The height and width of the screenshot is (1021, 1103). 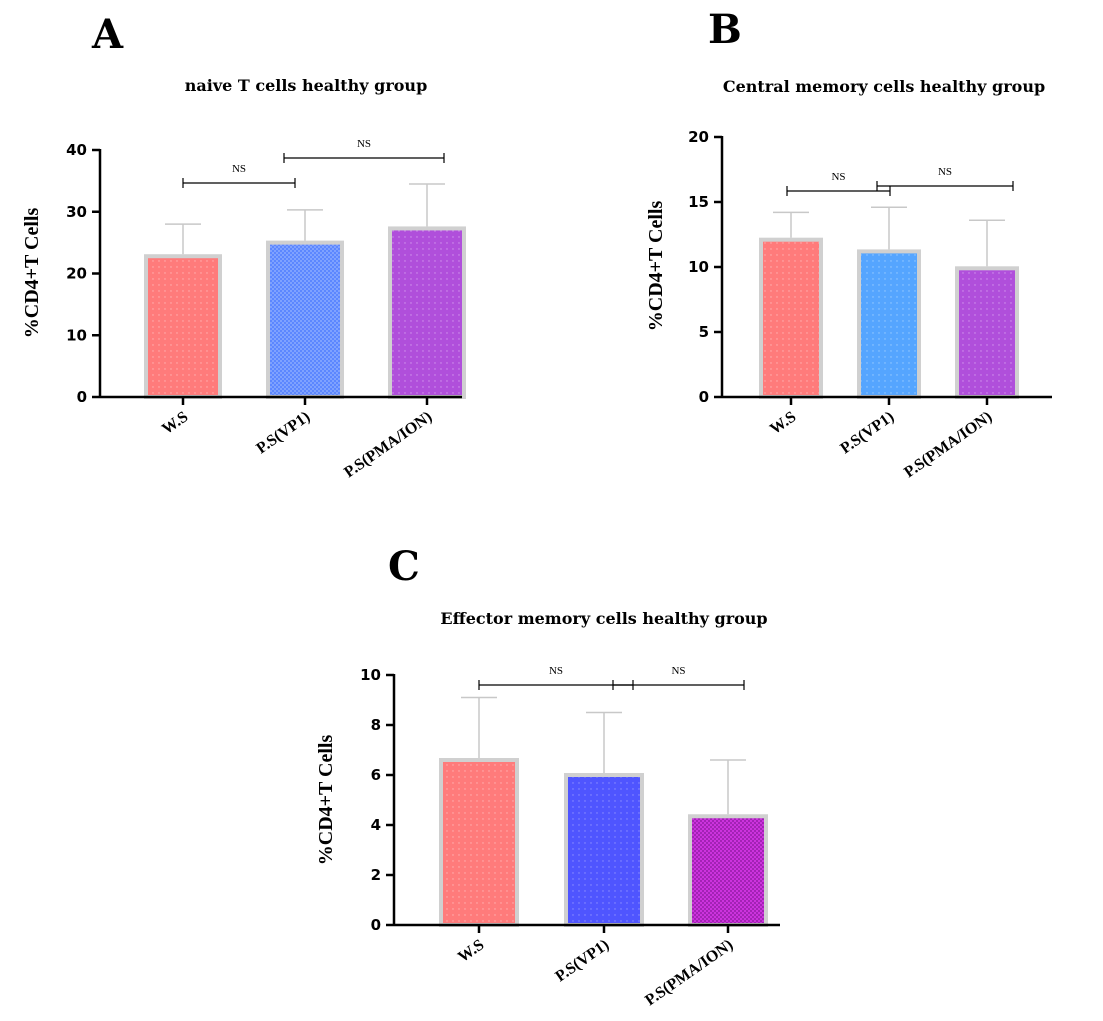 What do you see at coordinates (376, 825) in the screenshot?
I see `y-tick-label-c-4: 4` at bounding box center [376, 825].